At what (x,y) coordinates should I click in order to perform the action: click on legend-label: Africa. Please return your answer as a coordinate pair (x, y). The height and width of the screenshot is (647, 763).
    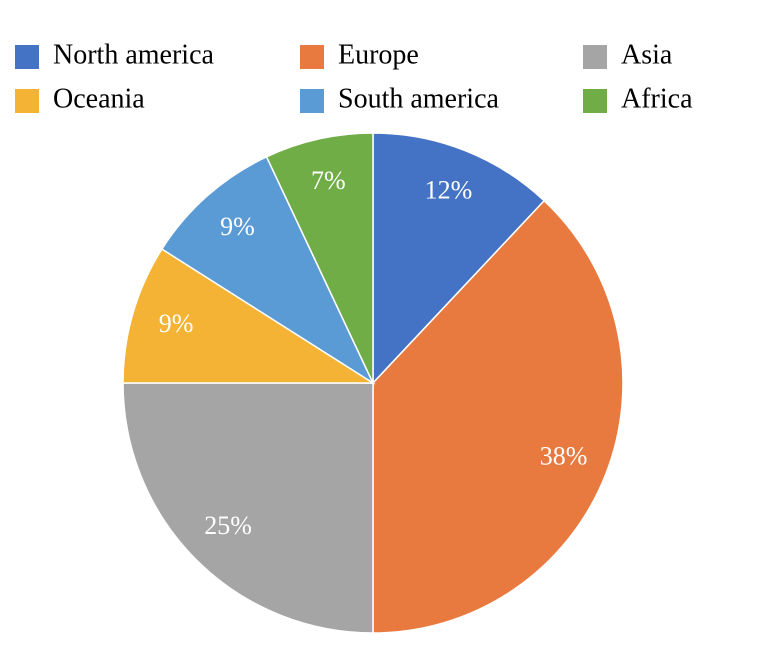
    Looking at the image, I should click on (657, 98).